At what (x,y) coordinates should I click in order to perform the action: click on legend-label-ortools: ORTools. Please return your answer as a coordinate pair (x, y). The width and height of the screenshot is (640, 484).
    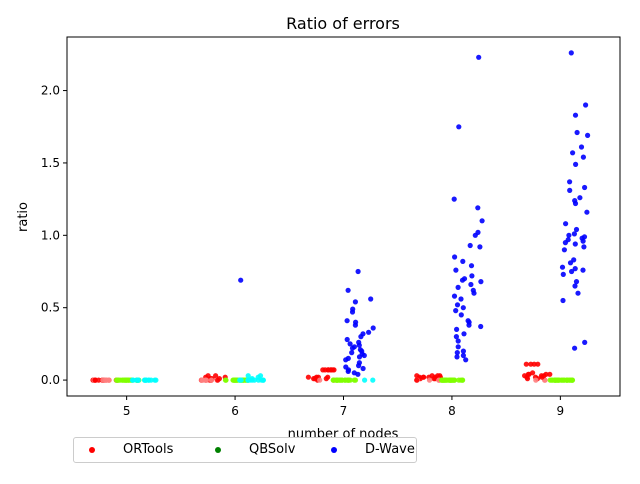
    Looking at the image, I should click on (148, 449).